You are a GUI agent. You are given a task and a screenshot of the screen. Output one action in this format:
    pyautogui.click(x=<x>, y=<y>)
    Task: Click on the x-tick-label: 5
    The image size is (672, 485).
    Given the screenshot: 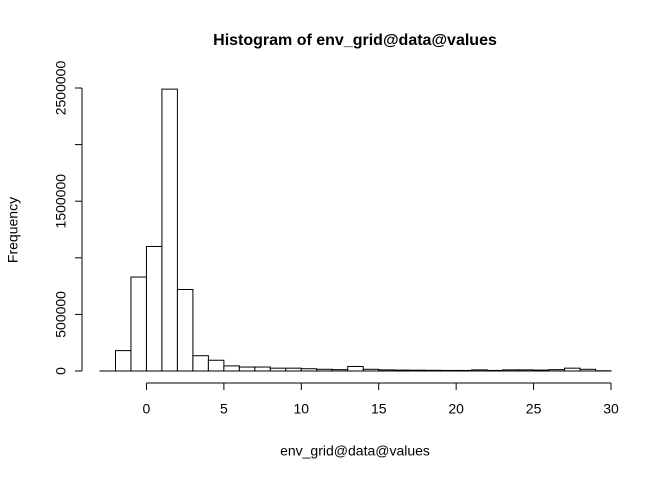 What is the action you would take?
    pyautogui.click(x=224, y=409)
    